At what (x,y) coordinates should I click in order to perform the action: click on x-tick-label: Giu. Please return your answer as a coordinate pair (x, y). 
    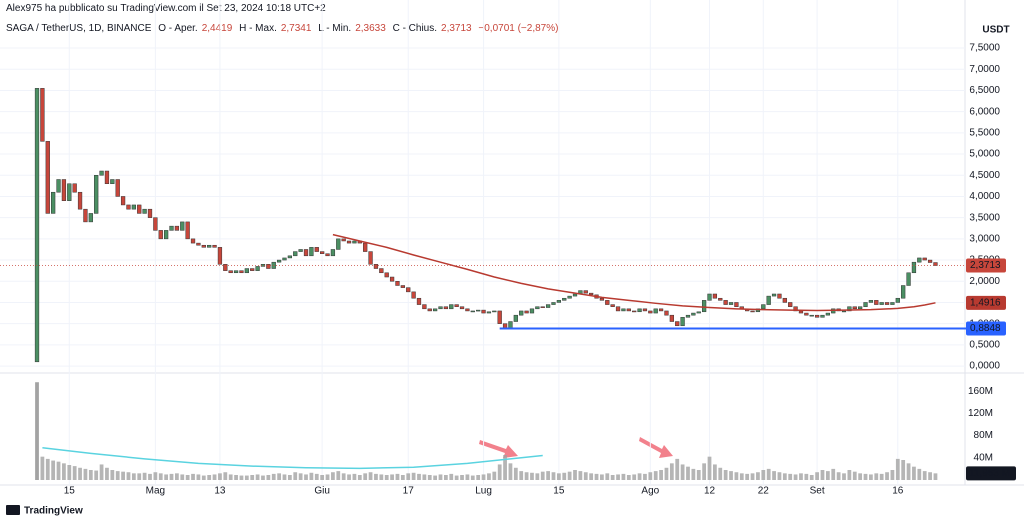
    Looking at the image, I should click on (322, 491).